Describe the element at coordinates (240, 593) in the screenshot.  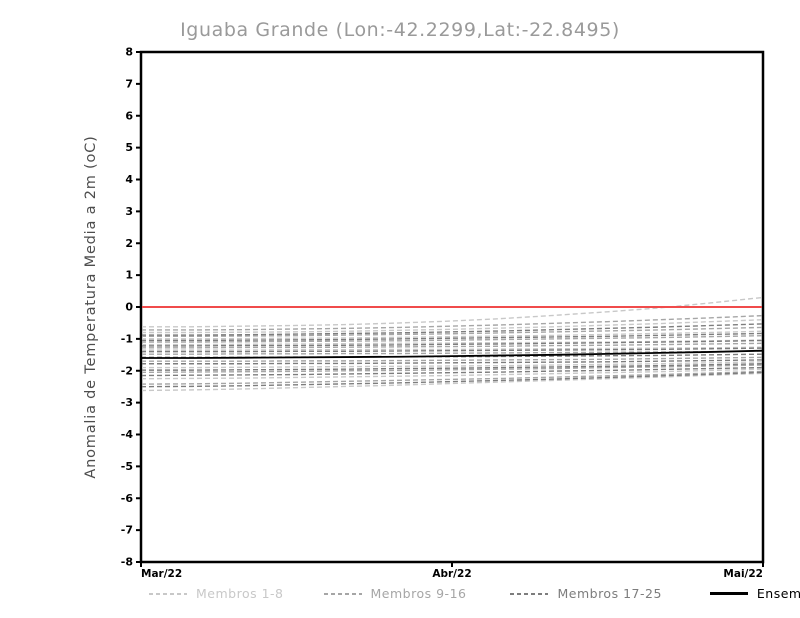
I see `legend-label: Membros 1-8` at that location.